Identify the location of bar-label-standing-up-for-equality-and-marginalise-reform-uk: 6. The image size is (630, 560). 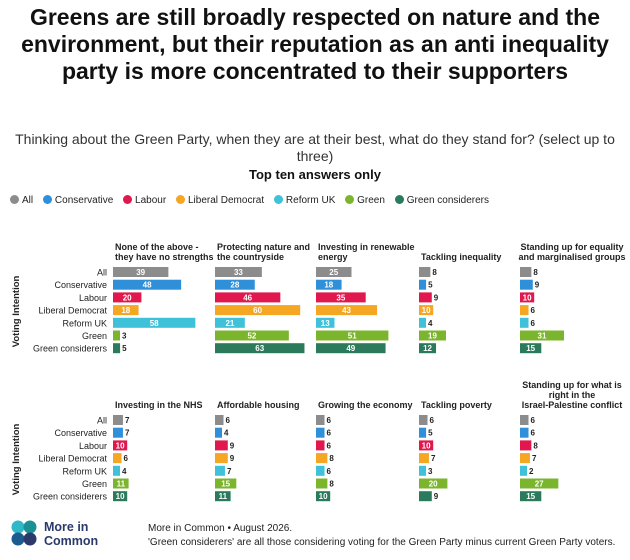
(533, 323).